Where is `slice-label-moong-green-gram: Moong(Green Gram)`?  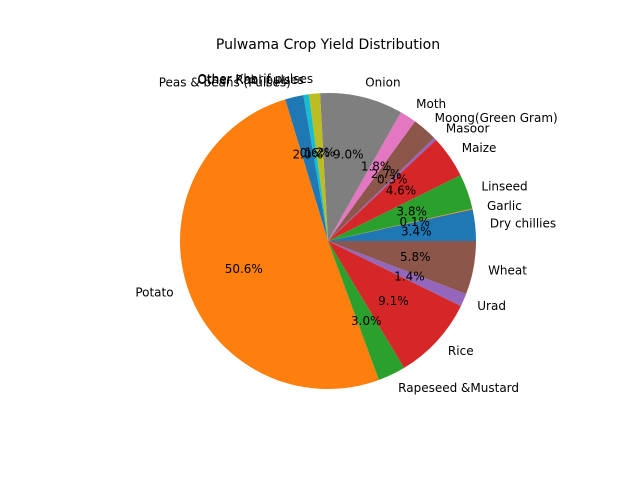
slice-label-moong-green-gram: Moong(Green Gram) is located at coordinates (496, 118).